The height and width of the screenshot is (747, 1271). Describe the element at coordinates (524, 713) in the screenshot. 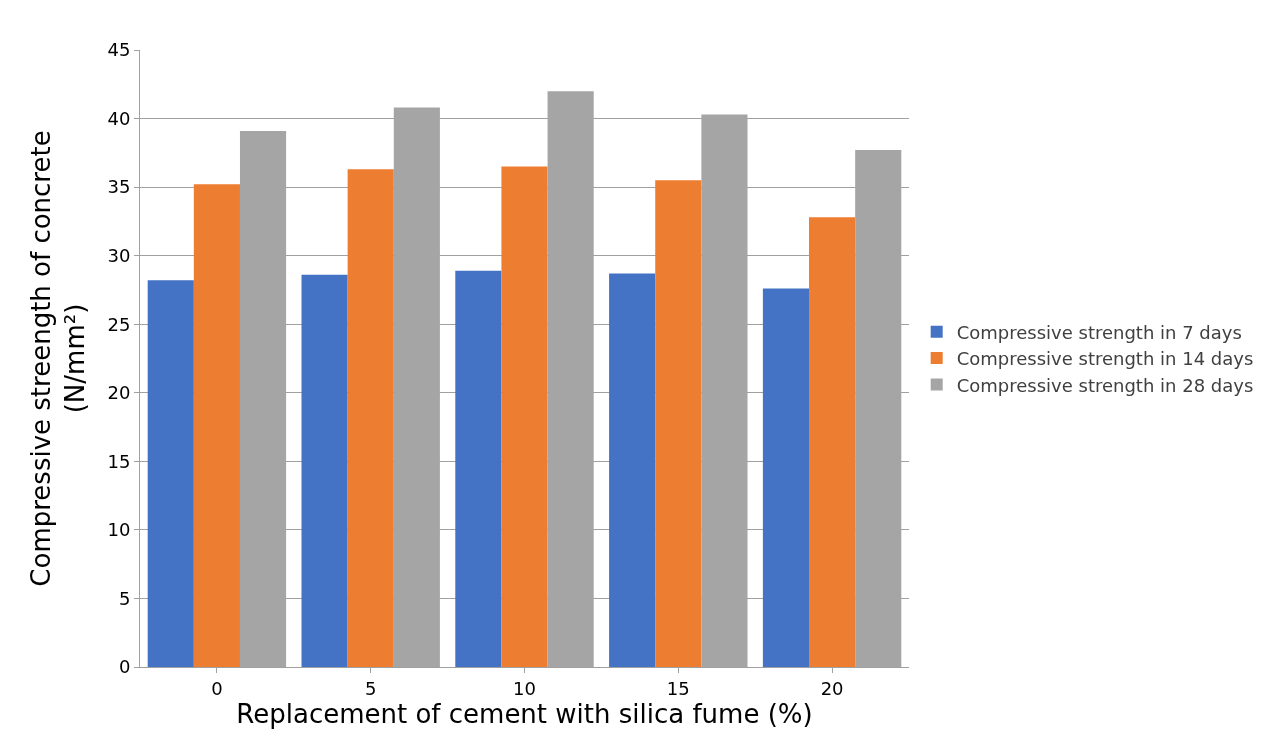

I see `x-axis-title: Replacement of cement with silica fume (%)` at that location.